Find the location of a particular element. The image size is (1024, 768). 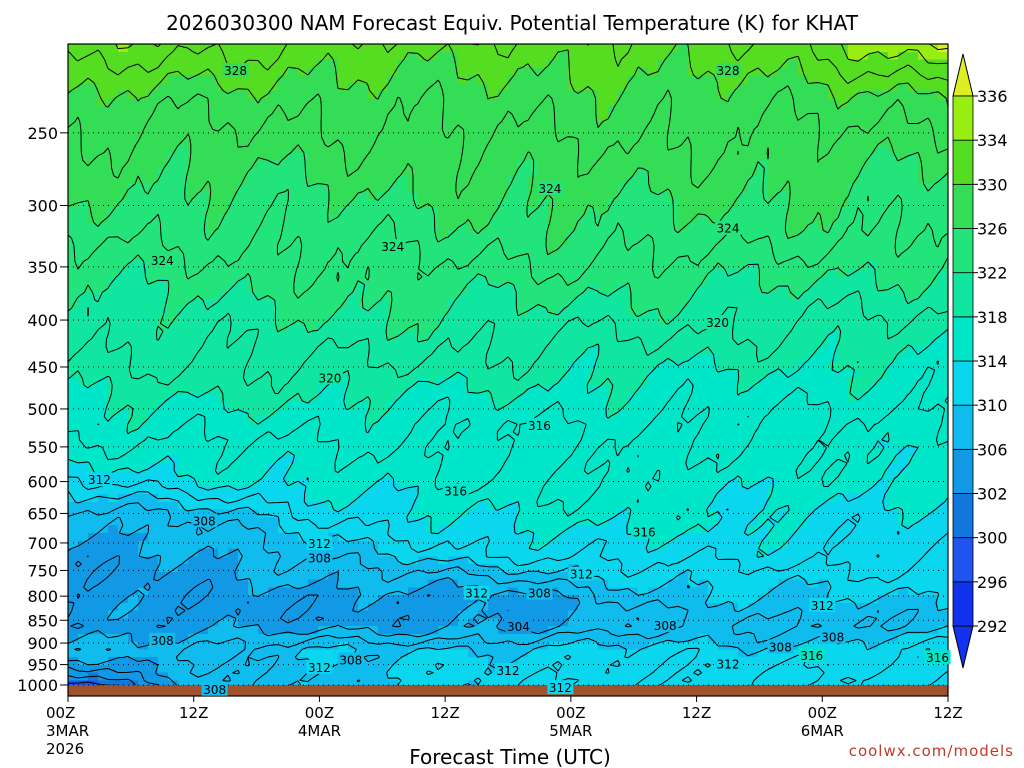

contour-label-22: 308 is located at coordinates (204, 521).